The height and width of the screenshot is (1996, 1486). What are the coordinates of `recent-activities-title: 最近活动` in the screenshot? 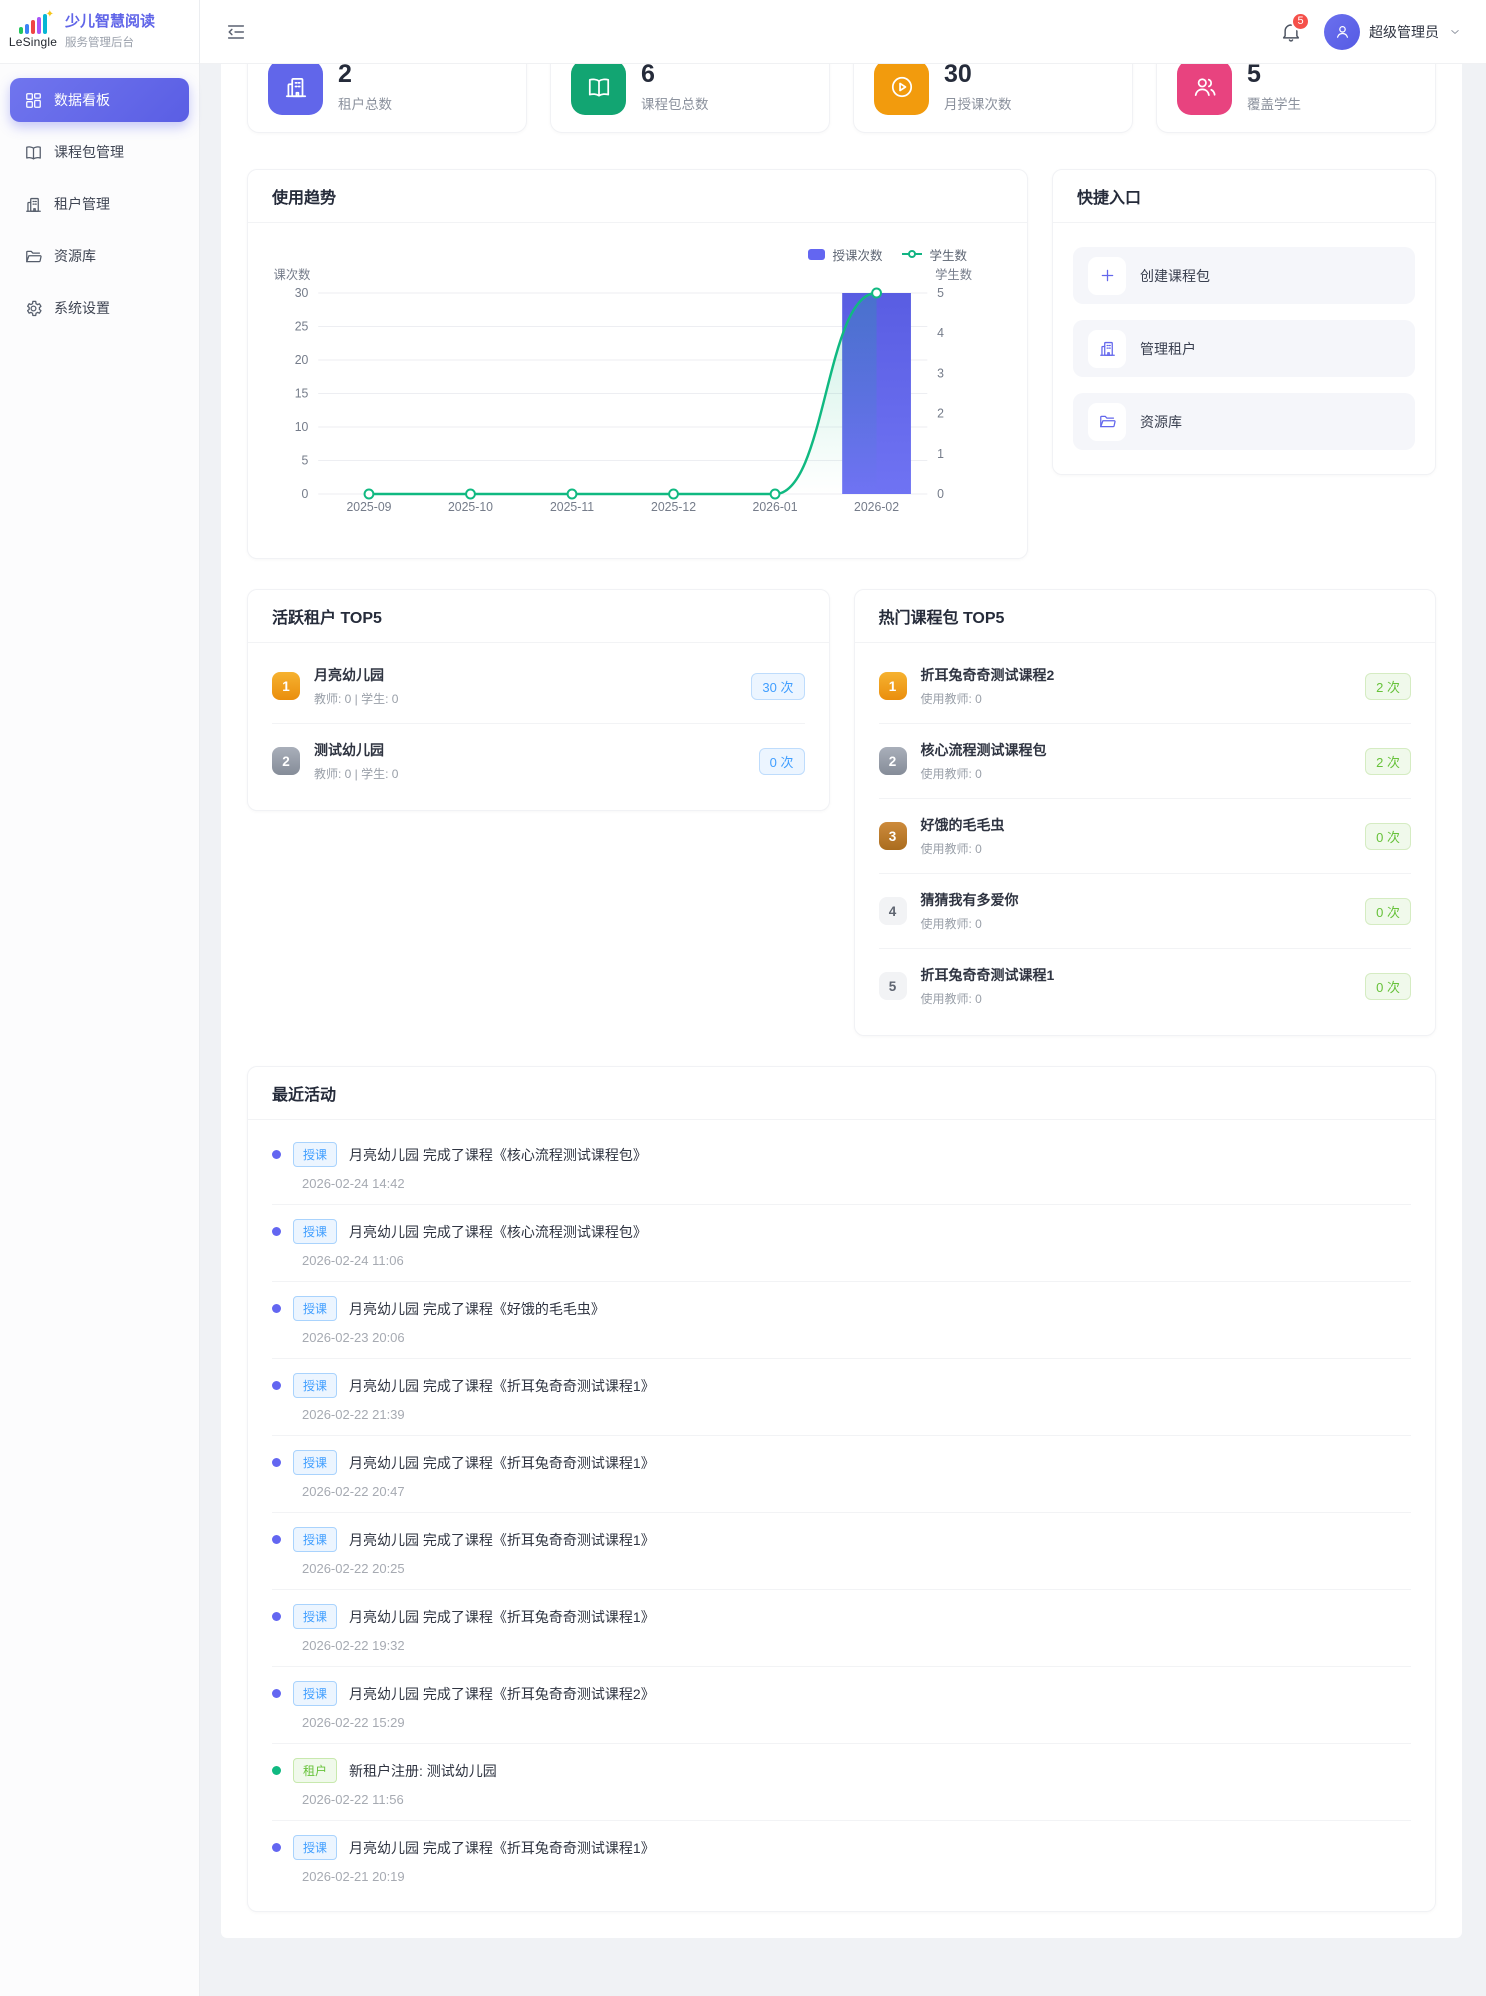 It's located at (304, 1095).